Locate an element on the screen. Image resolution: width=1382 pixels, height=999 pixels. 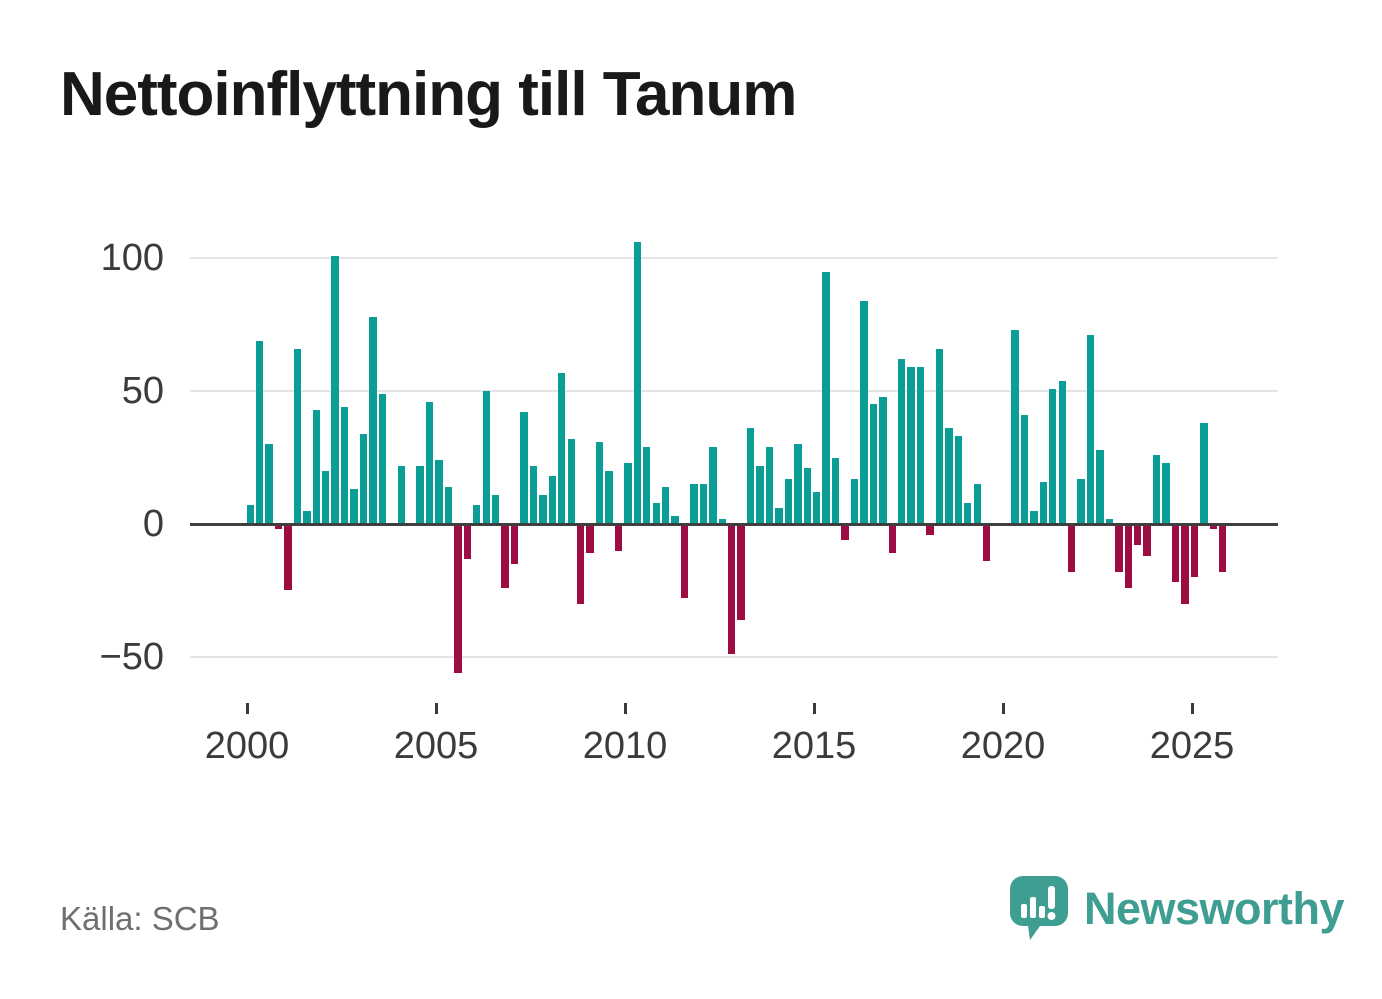
bar-2016Q1 is located at coordinates (854, 501).